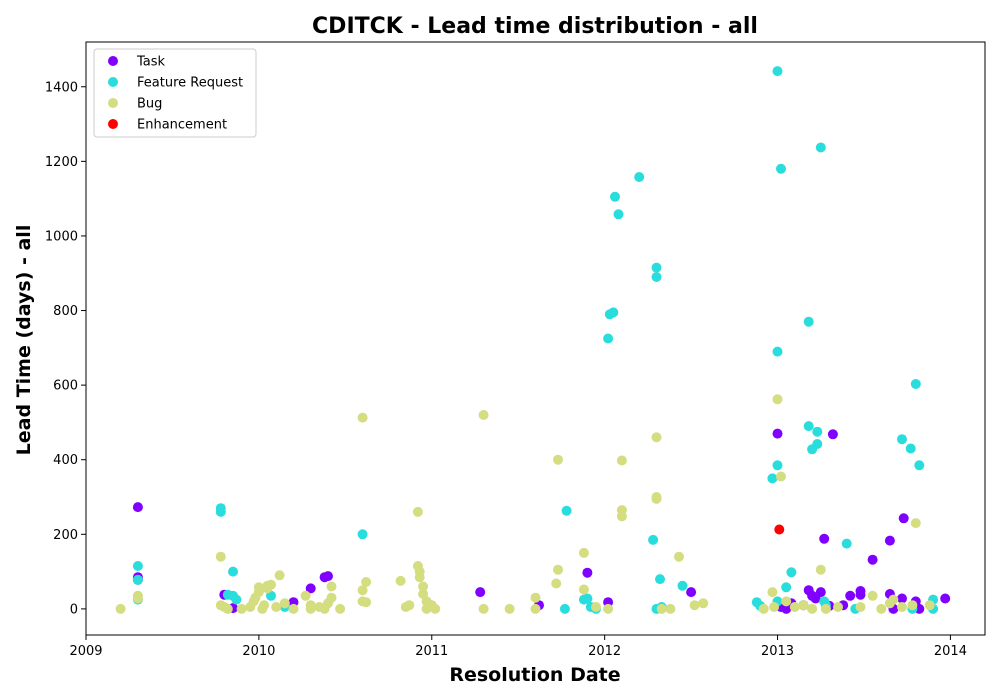 This screenshot has width=1000, height=700. I want to click on y-tick-label: 1000, so click(61, 236).